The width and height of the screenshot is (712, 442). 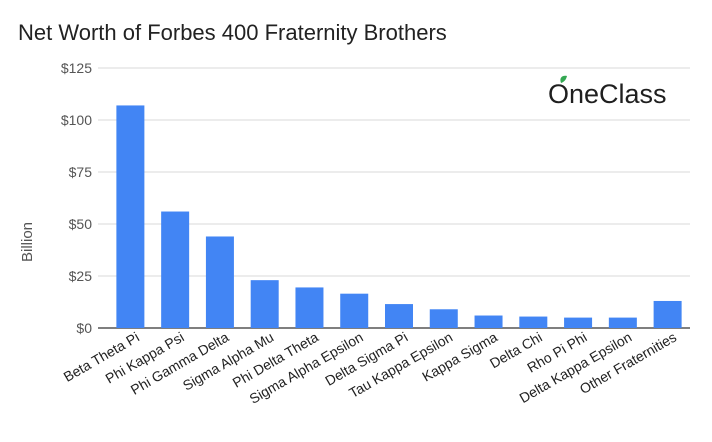 I want to click on logo-text: OneClass, so click(x=607, y=94).